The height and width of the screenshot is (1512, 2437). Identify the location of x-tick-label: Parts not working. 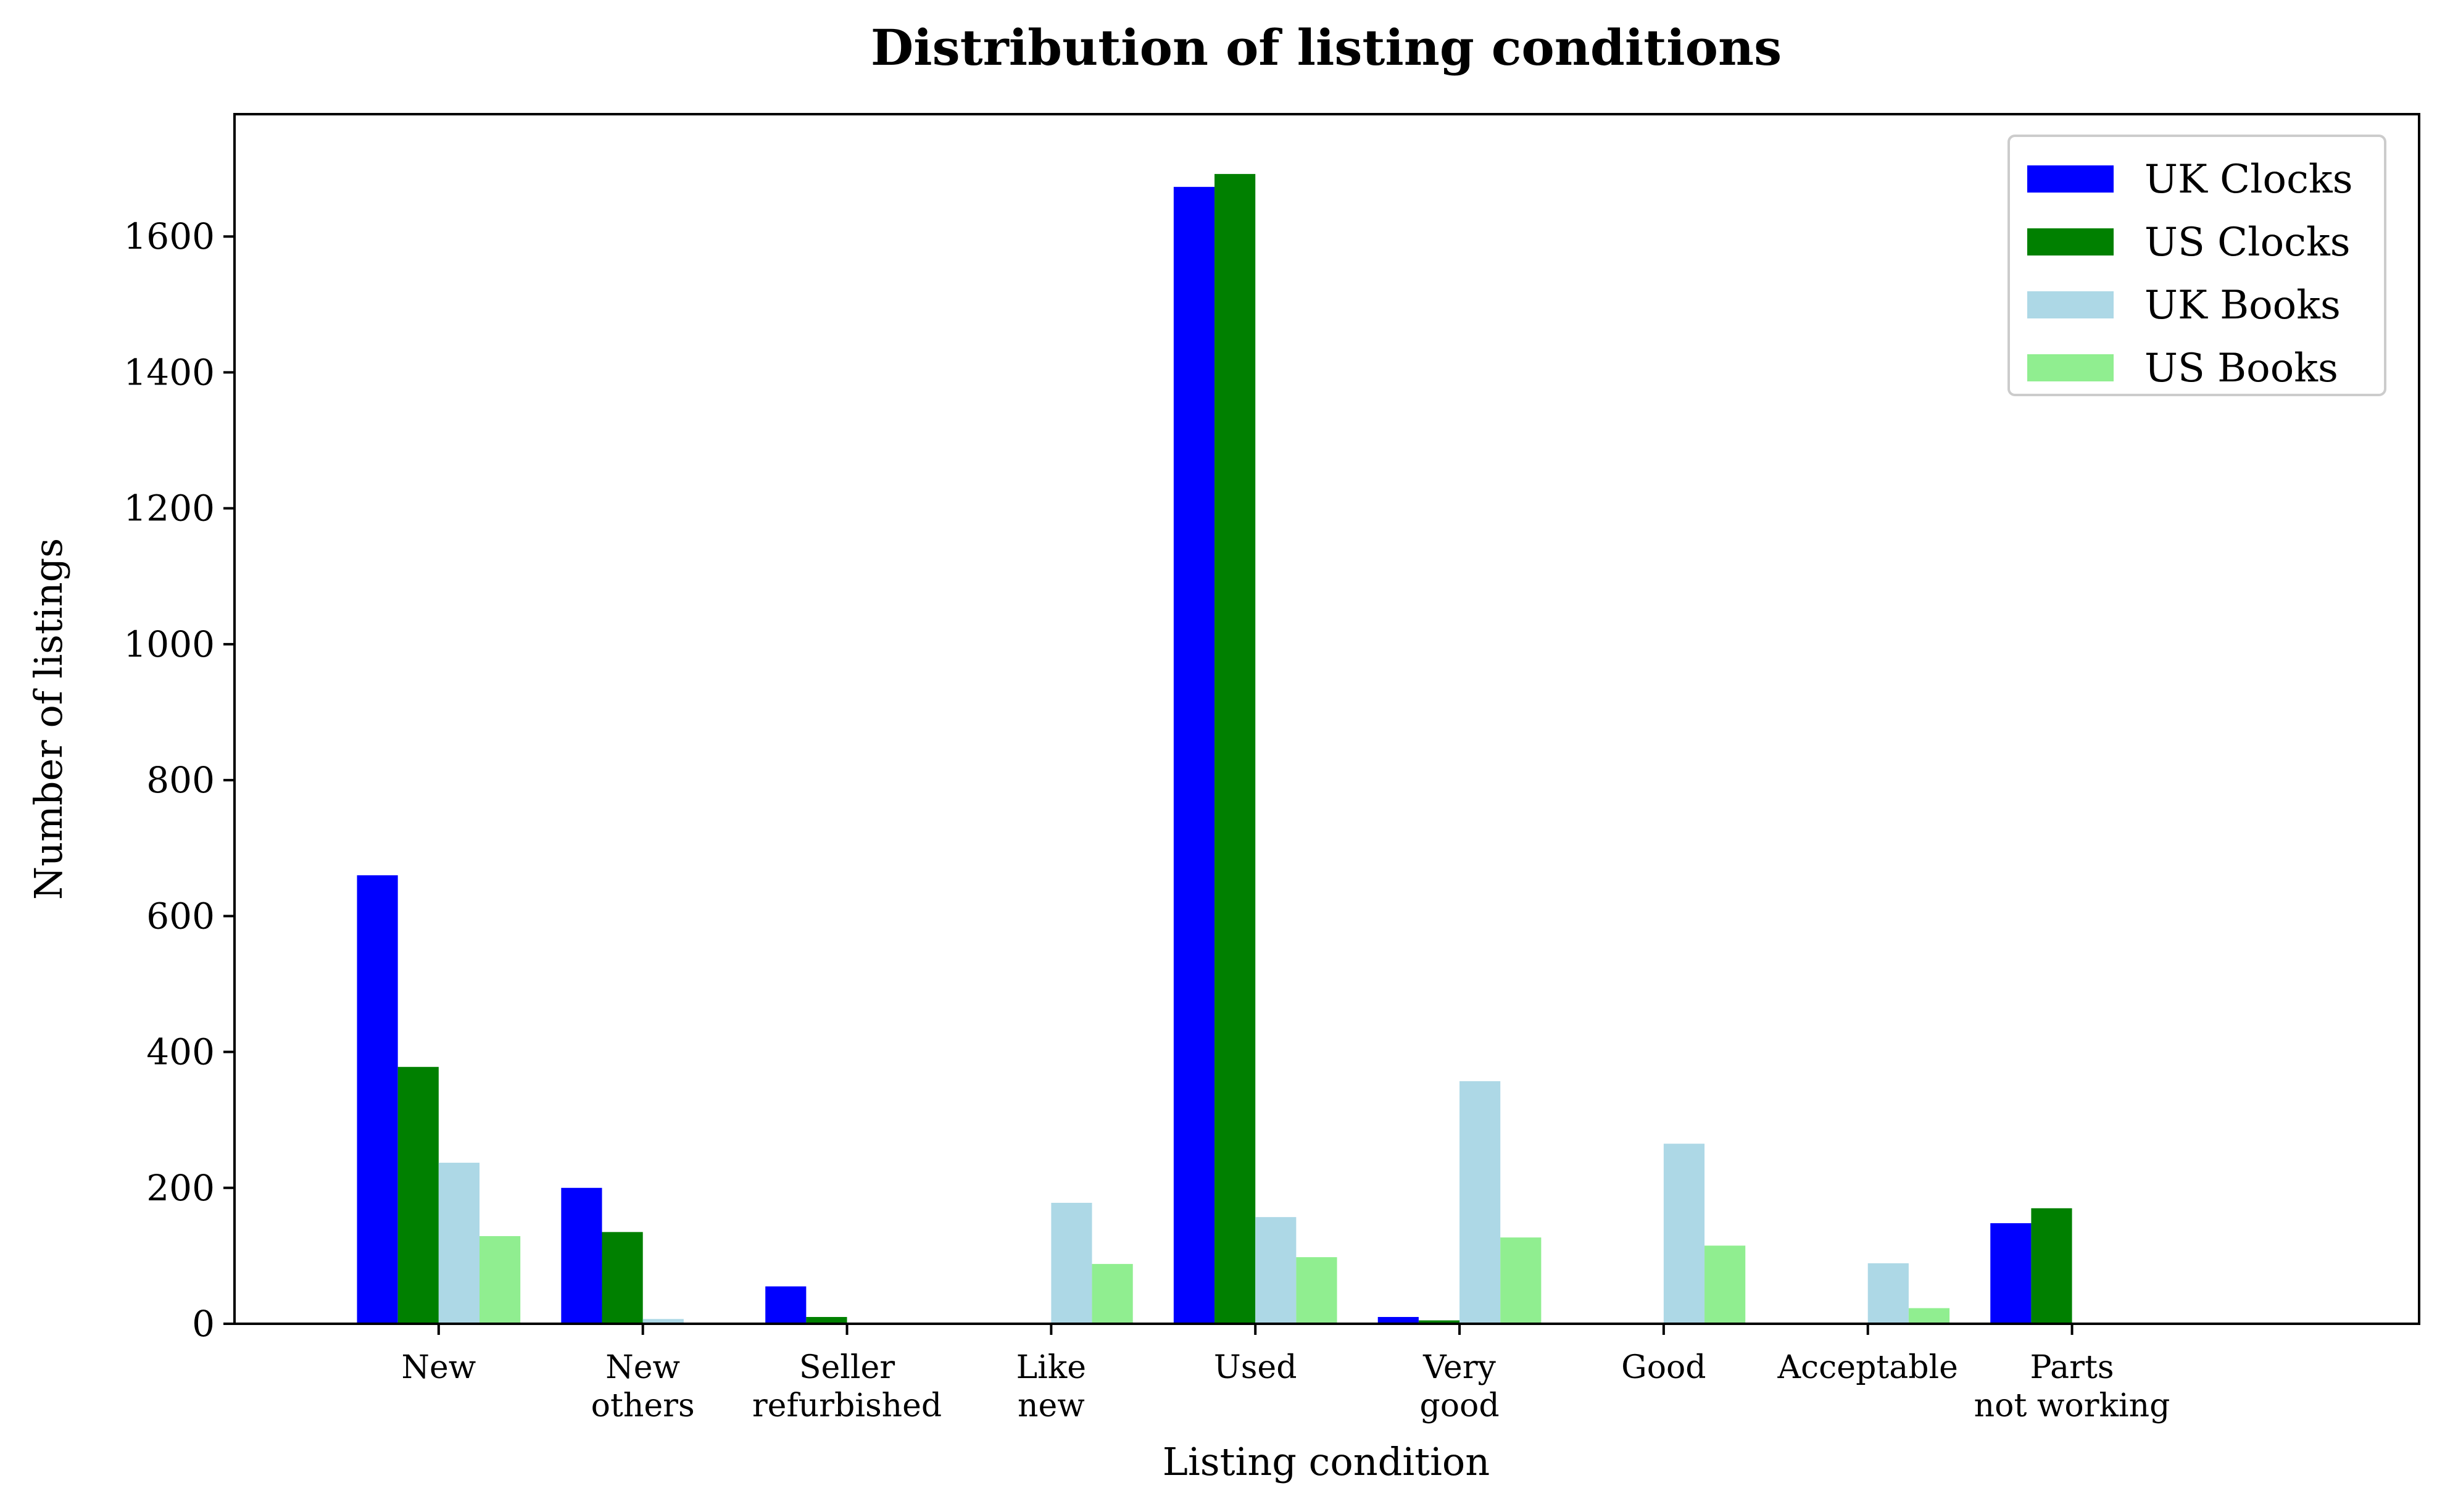
(2072, 1386).